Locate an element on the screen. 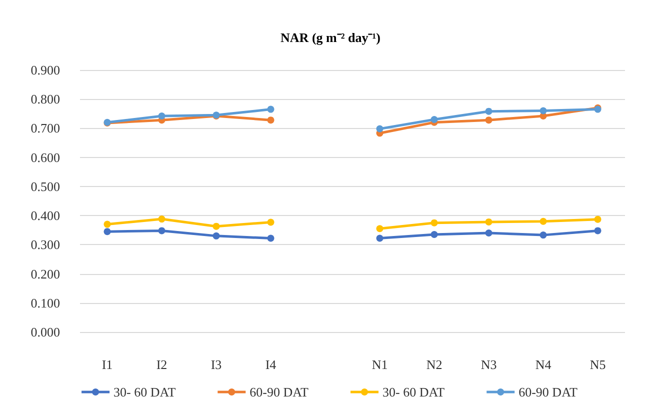 This screenshot has width=661, height=418. y-tick-label: 0.400 is located at coordinates (45, 216).